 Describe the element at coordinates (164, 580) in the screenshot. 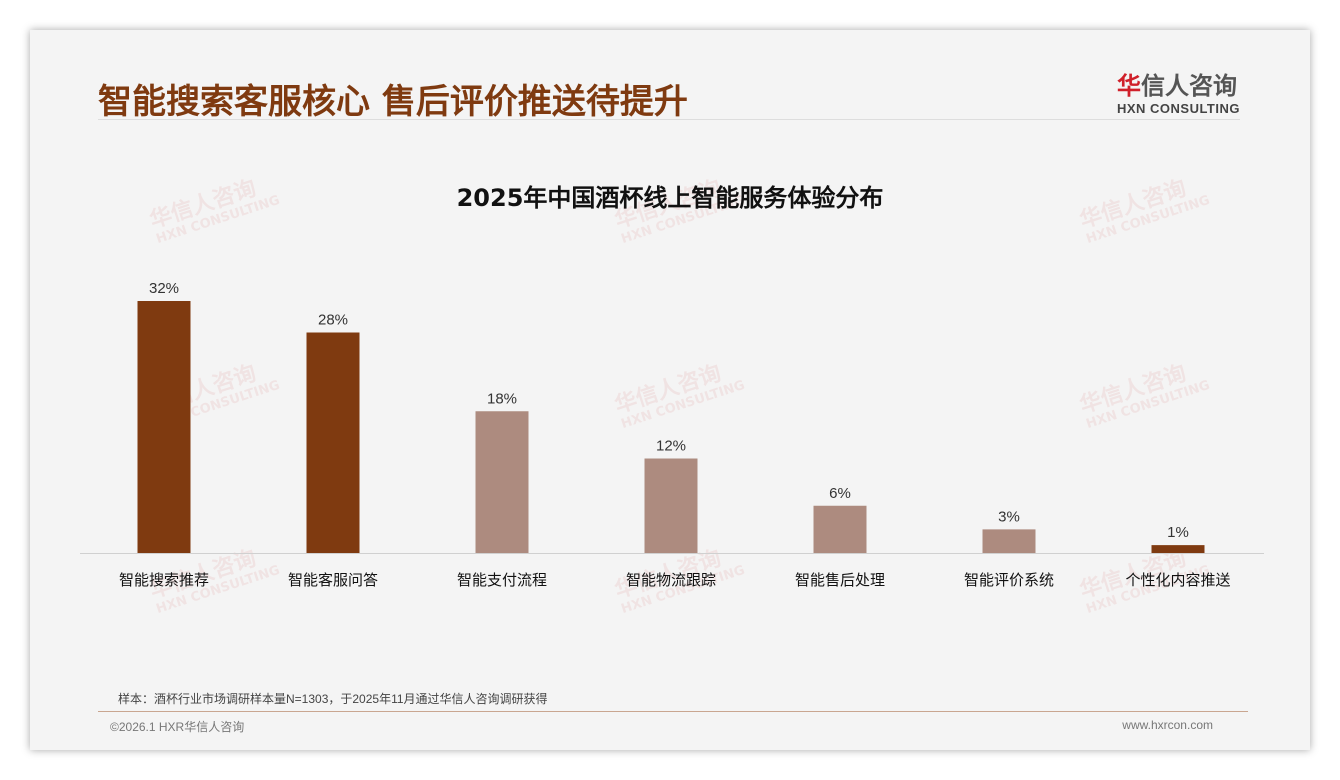

I see `x-tick-label: 智能搜索推荐` at that location.